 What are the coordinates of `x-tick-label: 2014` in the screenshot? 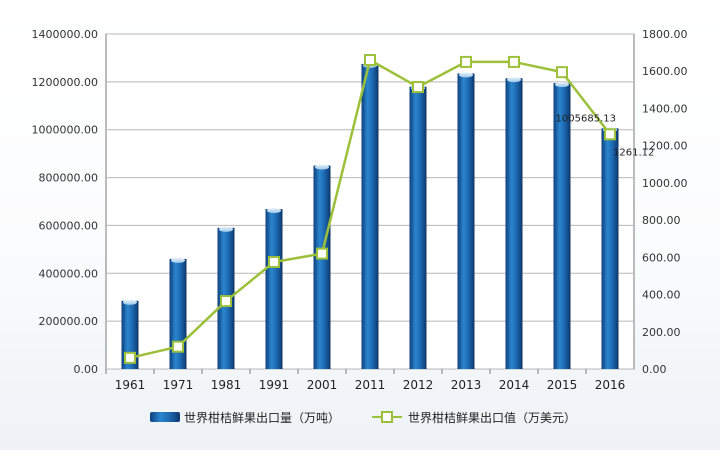 It's located at (514, 385).